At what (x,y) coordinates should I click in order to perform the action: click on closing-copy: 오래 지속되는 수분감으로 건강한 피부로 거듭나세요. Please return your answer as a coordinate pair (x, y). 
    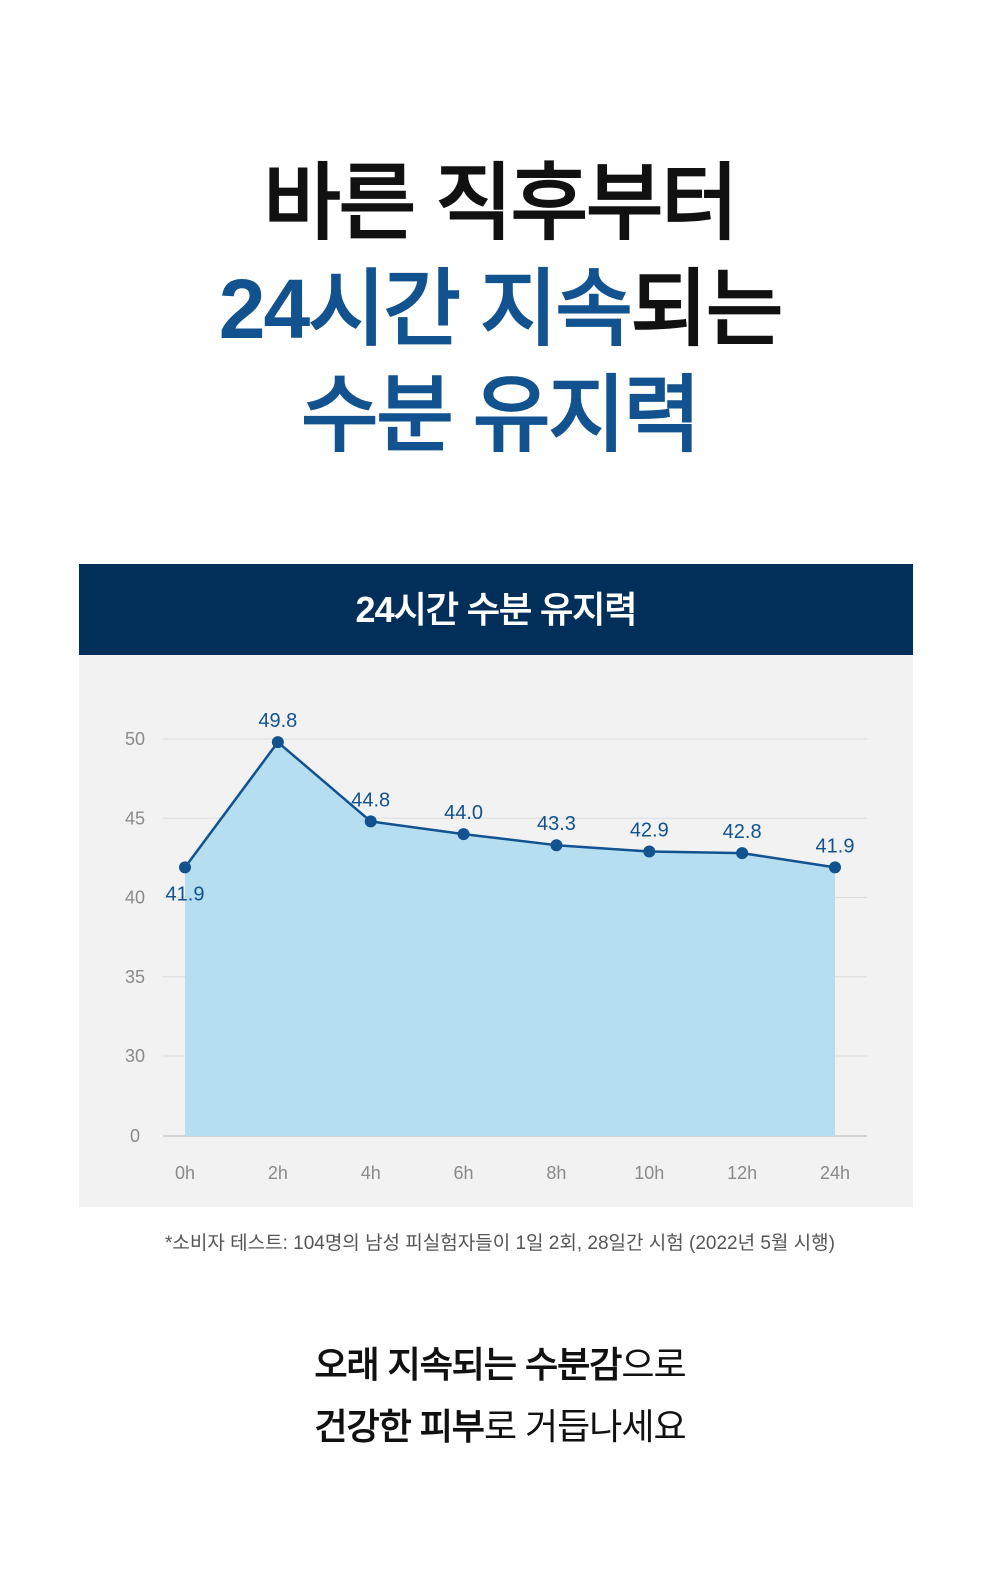
    Looking at the image, I should click on (500, 1396).